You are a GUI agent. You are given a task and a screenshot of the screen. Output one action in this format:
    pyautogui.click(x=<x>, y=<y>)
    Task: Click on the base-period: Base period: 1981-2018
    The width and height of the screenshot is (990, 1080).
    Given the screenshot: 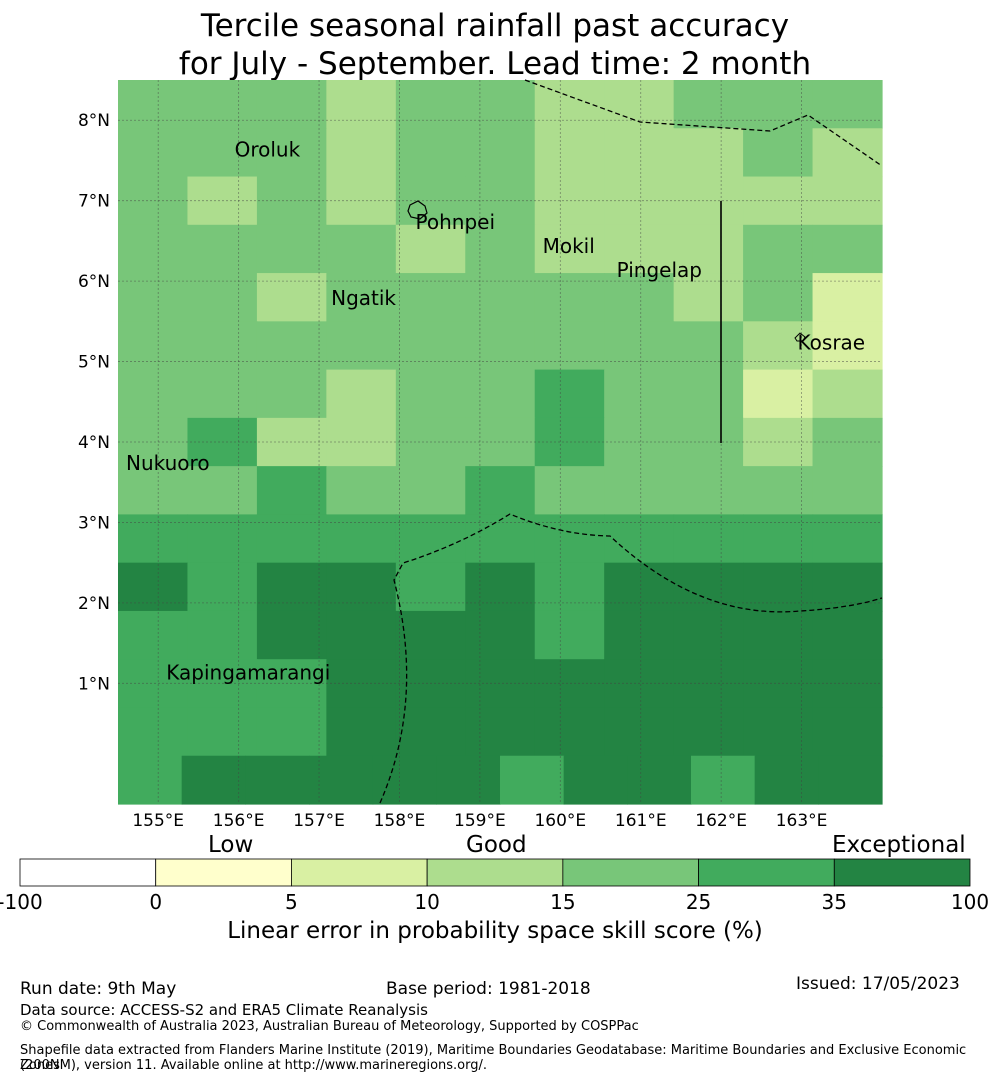 What is the action you would take?
    pyautogui.click(x=488, y=989)
    